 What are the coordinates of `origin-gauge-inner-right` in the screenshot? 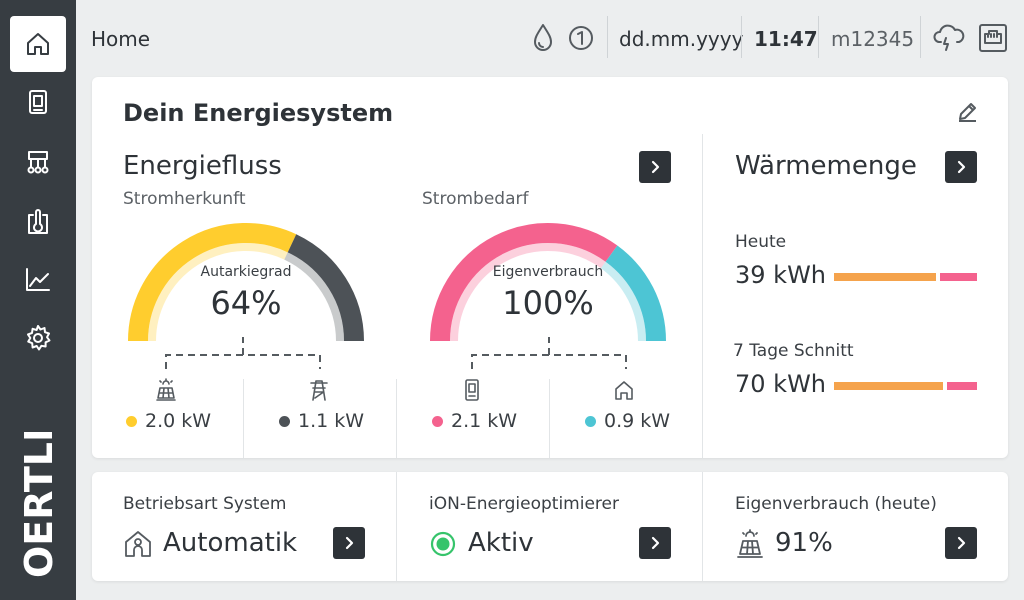 It's located at (314, 297).